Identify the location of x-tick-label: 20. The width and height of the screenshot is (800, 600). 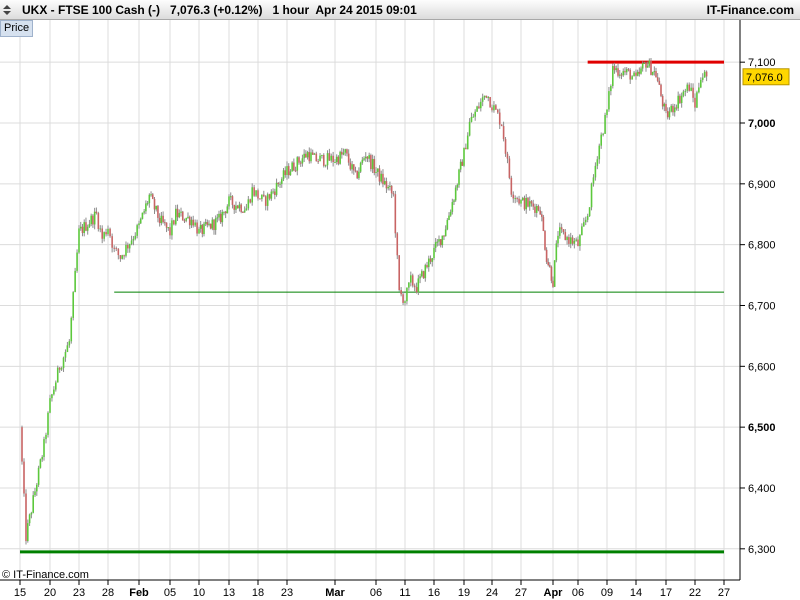
(50, 593).